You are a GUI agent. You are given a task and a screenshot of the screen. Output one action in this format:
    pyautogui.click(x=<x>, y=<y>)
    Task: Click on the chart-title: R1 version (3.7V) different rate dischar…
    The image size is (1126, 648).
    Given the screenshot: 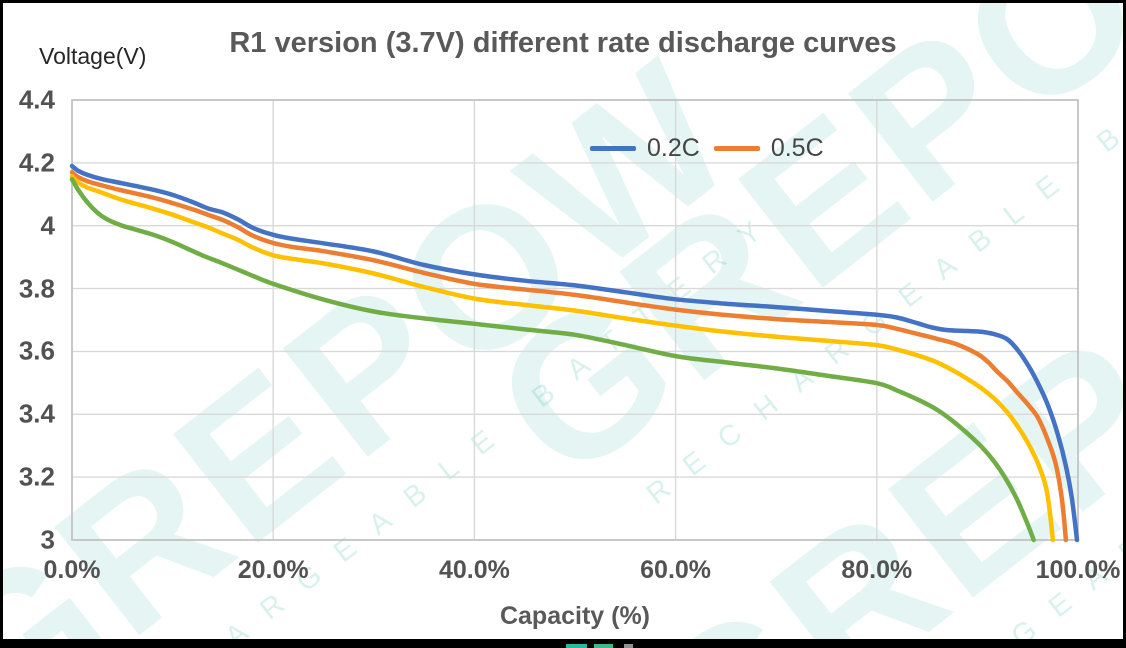 What is the action you would take?
    pyautogui.click(x=563, y=43)
    